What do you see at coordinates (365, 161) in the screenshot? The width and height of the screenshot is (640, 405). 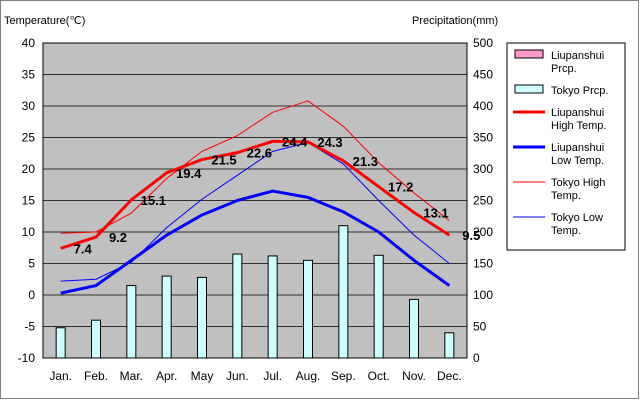 I see `data-label: 21.3` at bounding box center [365, 161].